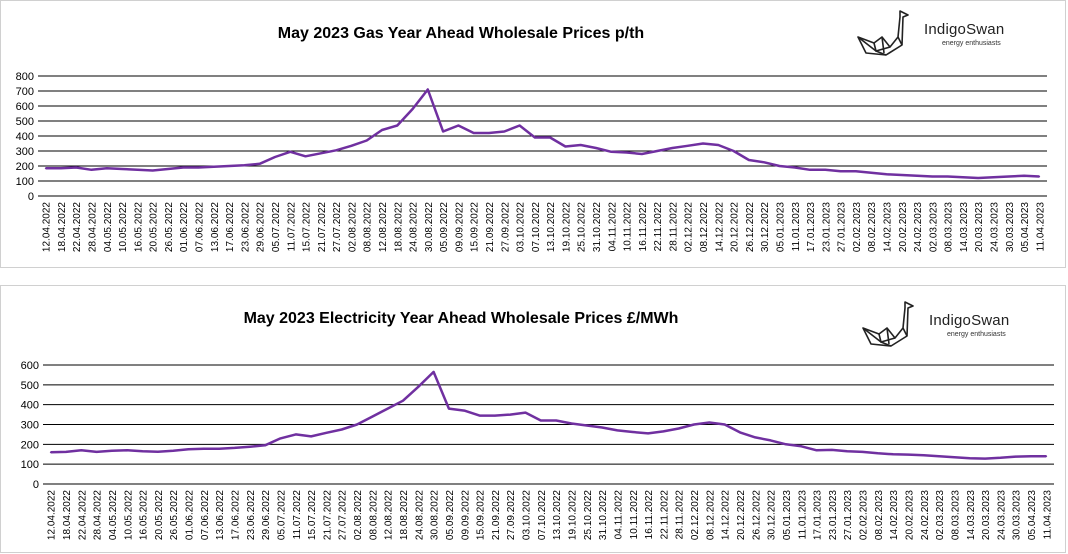 Image resolution: width=1068 pixels, height=554 pixels. I want to click on x-tick-label: 02.08.2022, so click(352, 227).